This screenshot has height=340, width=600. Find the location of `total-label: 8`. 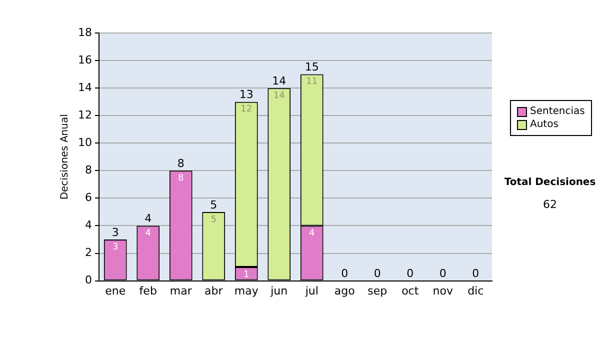

total-label: 8 is located at coordinates (180, 163).